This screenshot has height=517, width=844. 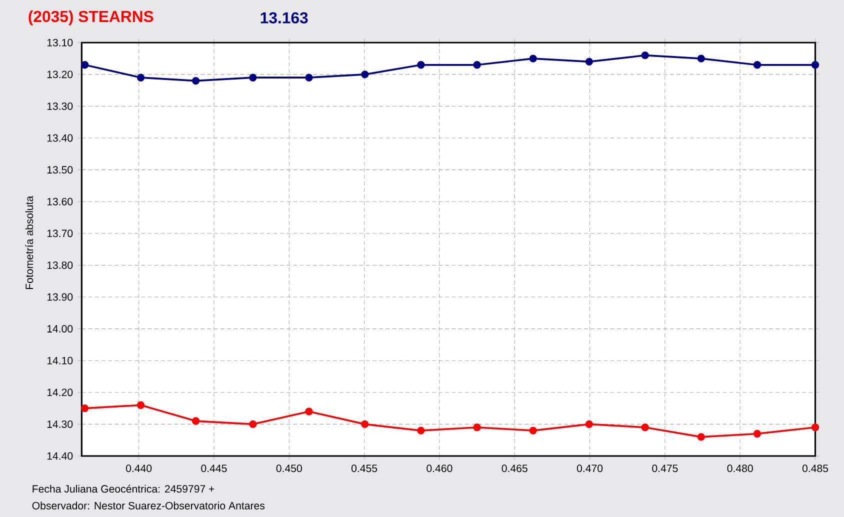 I want to click on x-axis-title: Fecha Juliana Geocéntrica: 2459797 +, so click(x=123, y=488).